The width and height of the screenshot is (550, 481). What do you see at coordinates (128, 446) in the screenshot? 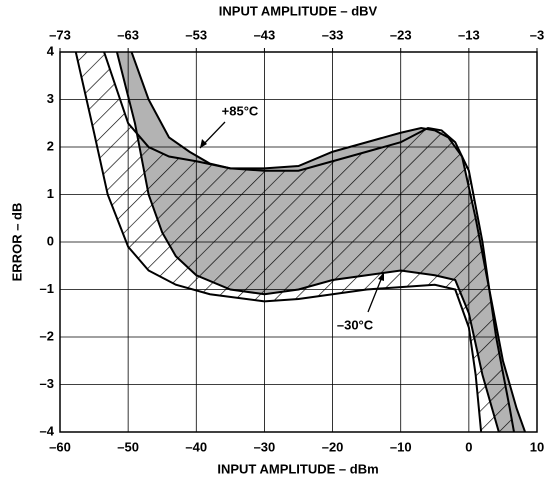
I see `x-tick-label: –50` at bounding box center [128, 446].